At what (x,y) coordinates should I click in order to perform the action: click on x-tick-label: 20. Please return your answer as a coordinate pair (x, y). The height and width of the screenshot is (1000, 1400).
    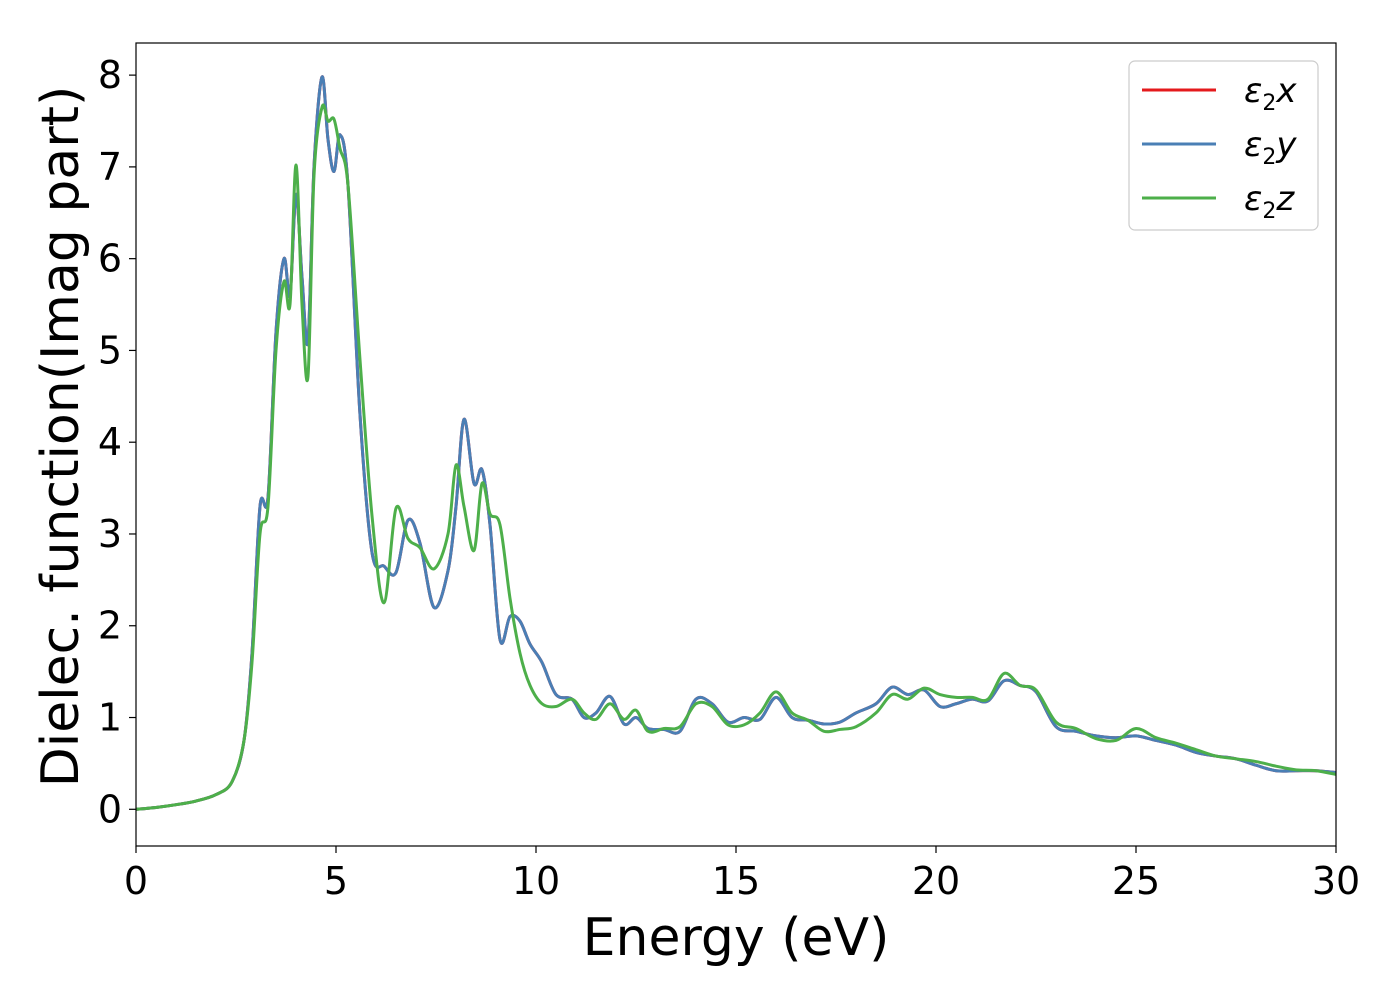
    Looking at the image, I should click on (936, 881).